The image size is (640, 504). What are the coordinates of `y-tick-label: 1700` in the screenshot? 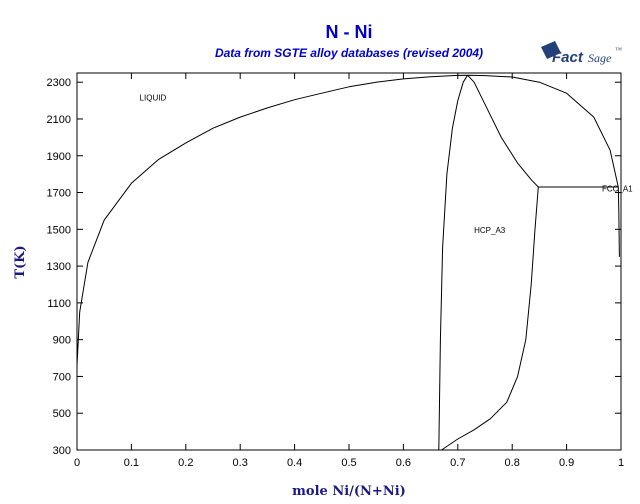 It's located at (59, 194).